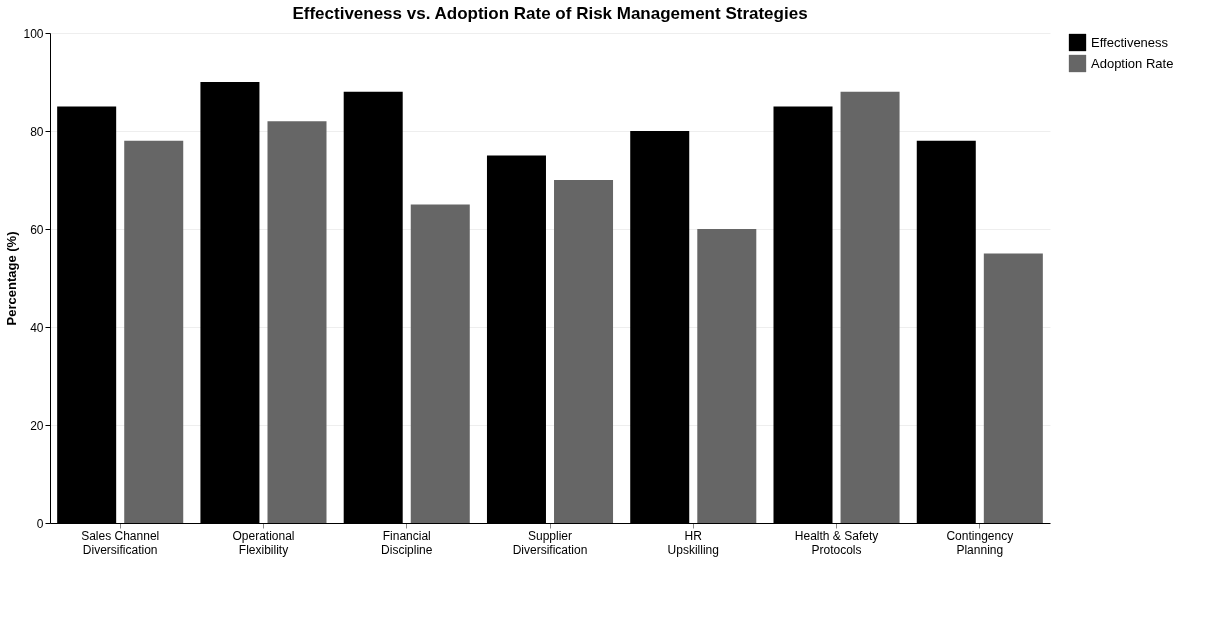 The width and height of the screenshot is (1223, 622). What do you see at coordinates (120, 542) in the screenshot?
I see `x-tick-label: Sales Channel Diversification` at bounding box center [120, 542].